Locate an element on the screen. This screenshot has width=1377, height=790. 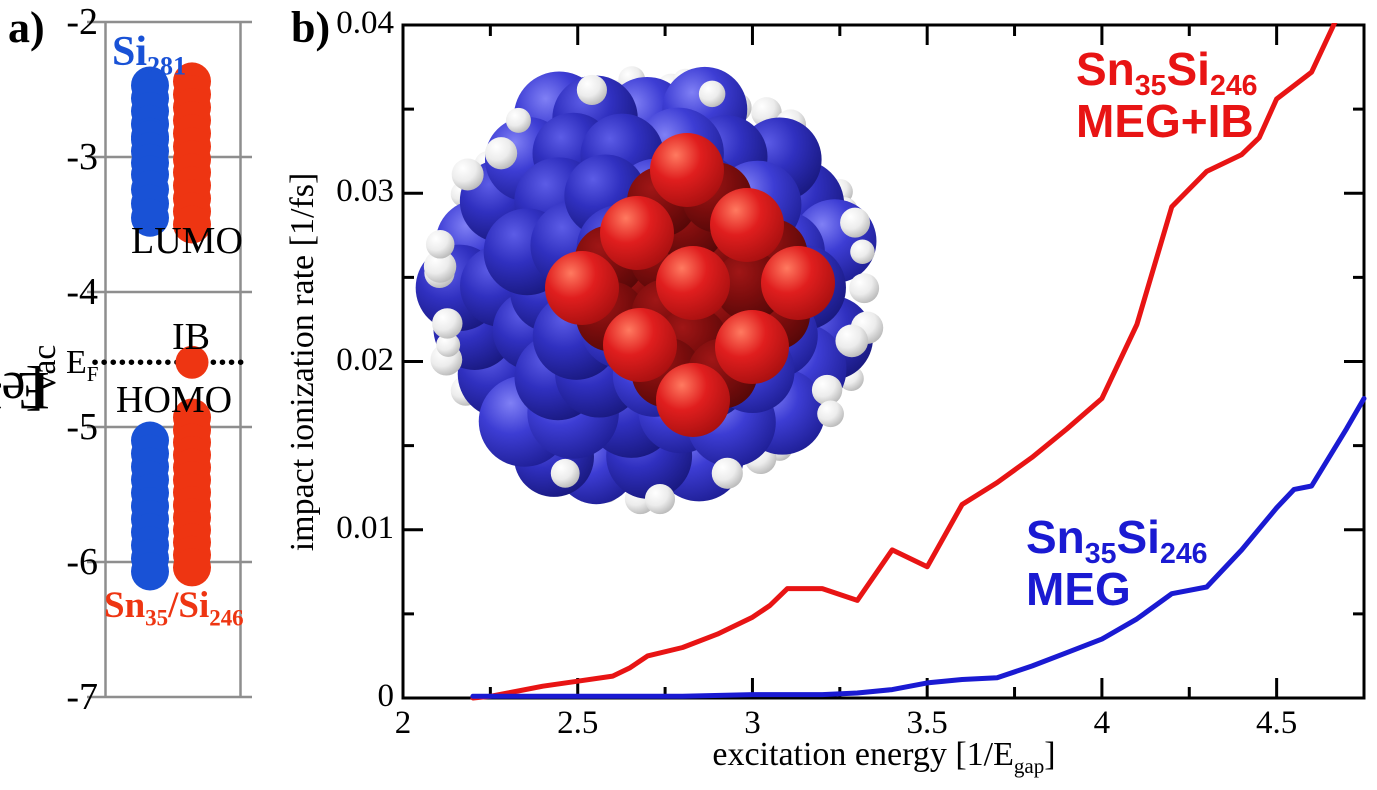
legend-meg-mode: MEG is located at coordinates (1078, 588).